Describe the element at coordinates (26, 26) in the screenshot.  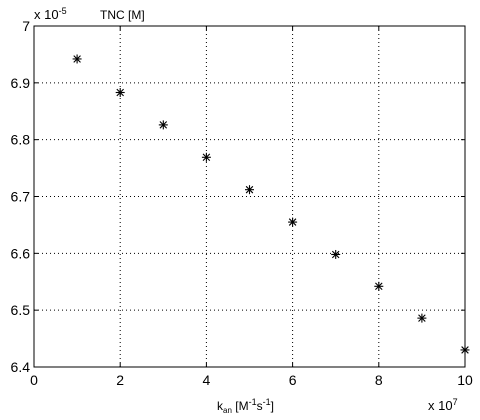
I see `y-tick-label: 7` at that location.